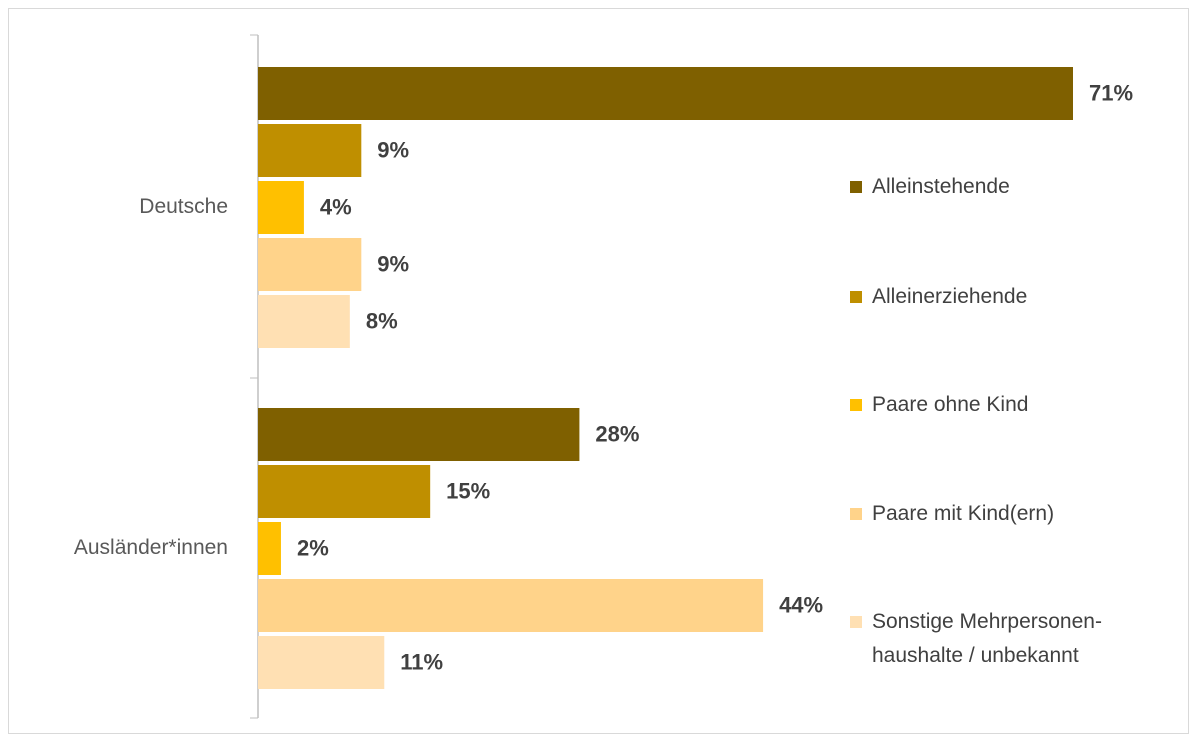 This screenshot has height=742, width=1197. I want to click on data-label: 11%, so click(421, 661).